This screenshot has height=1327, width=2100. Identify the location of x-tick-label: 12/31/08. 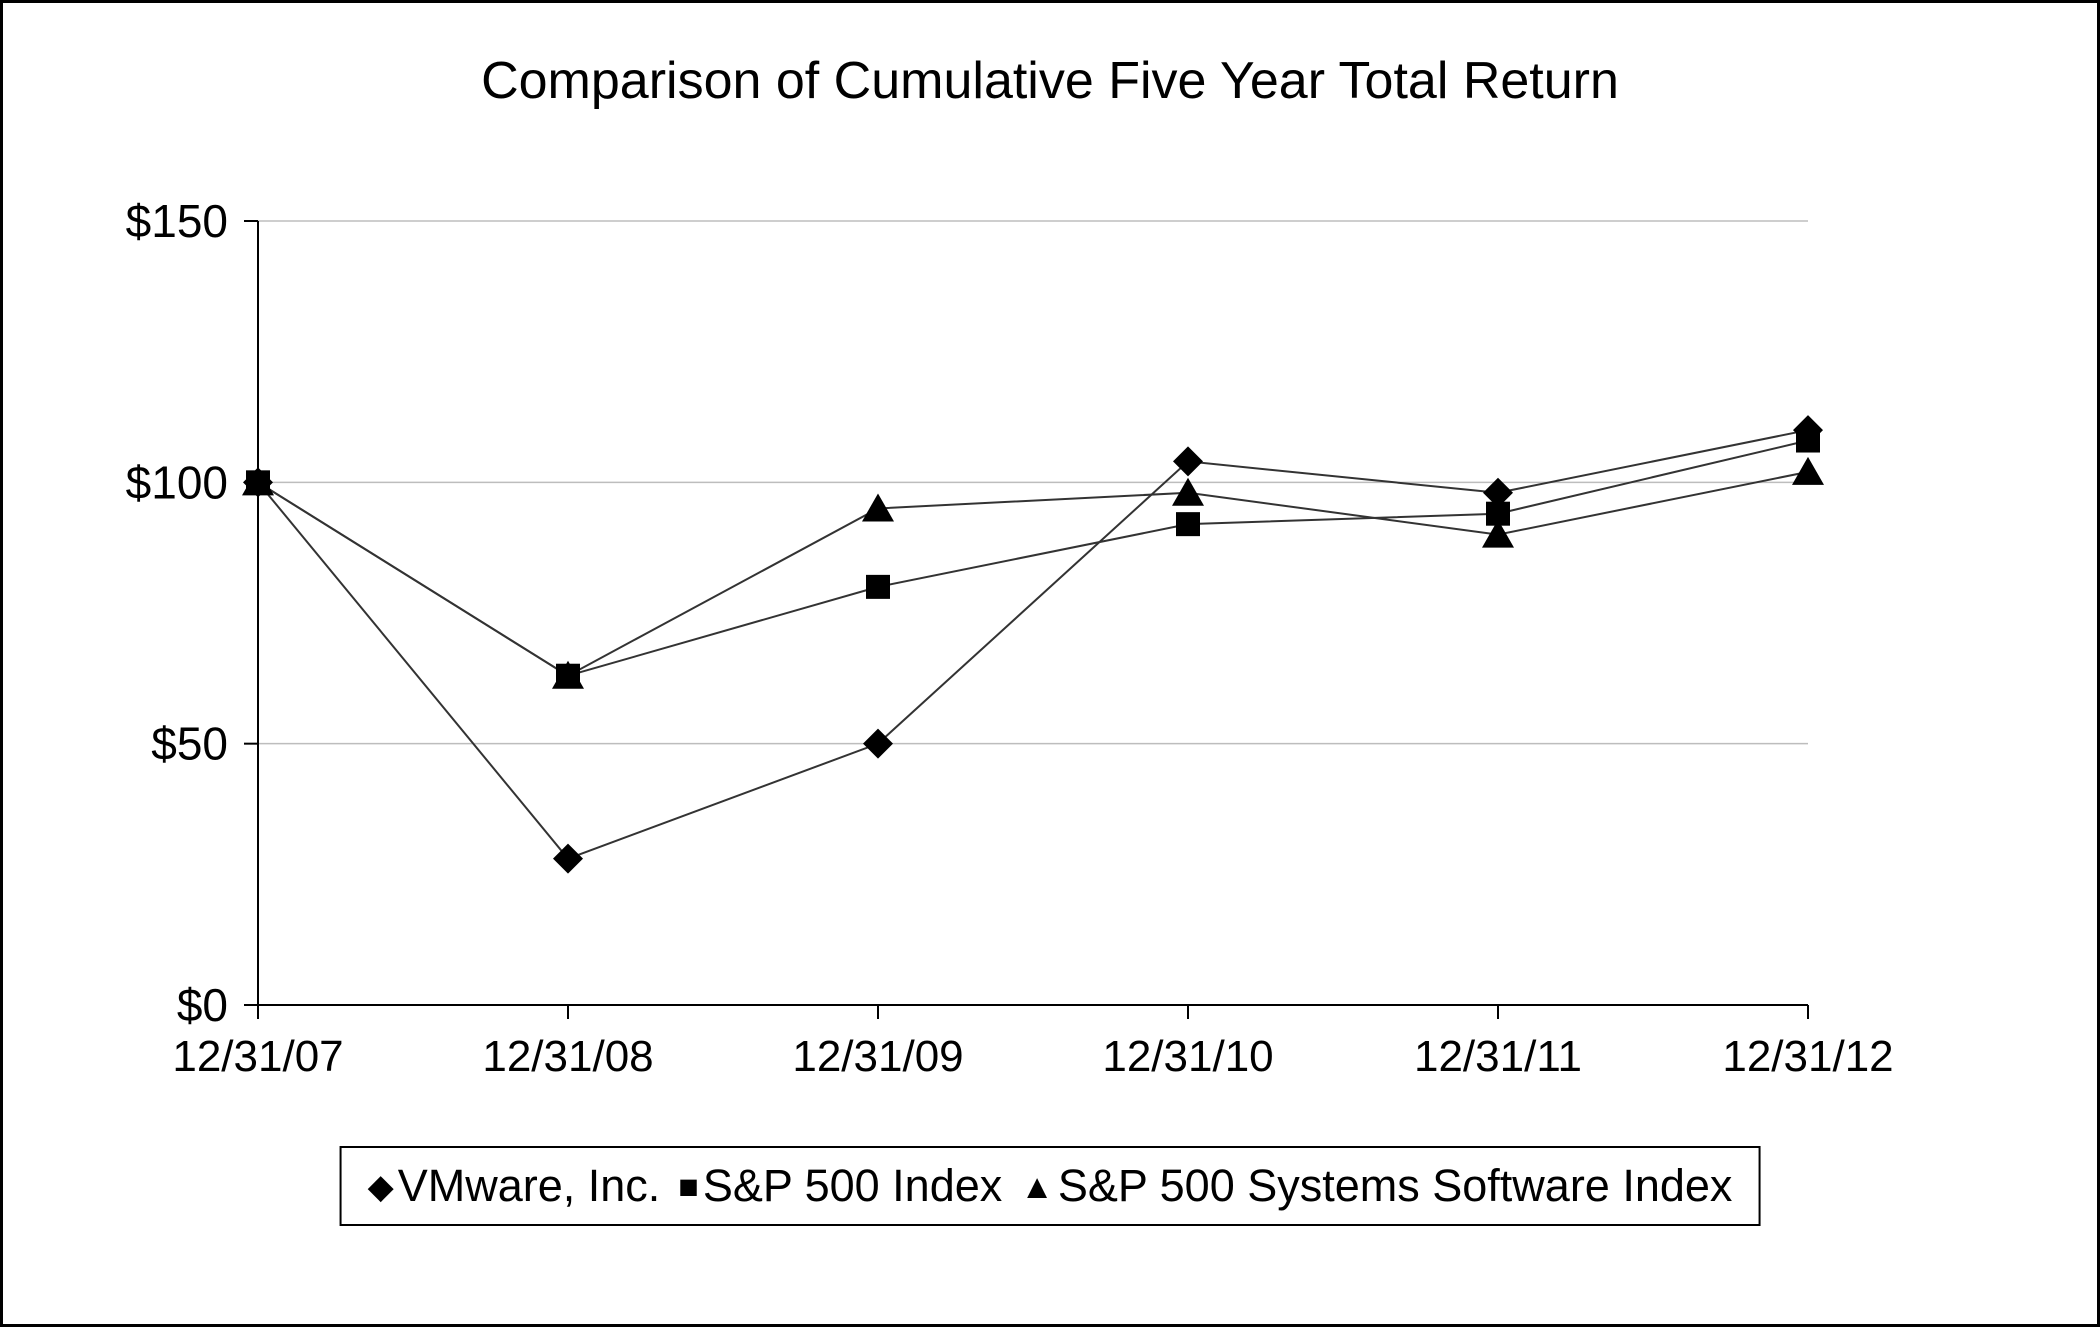
(567, 1056).